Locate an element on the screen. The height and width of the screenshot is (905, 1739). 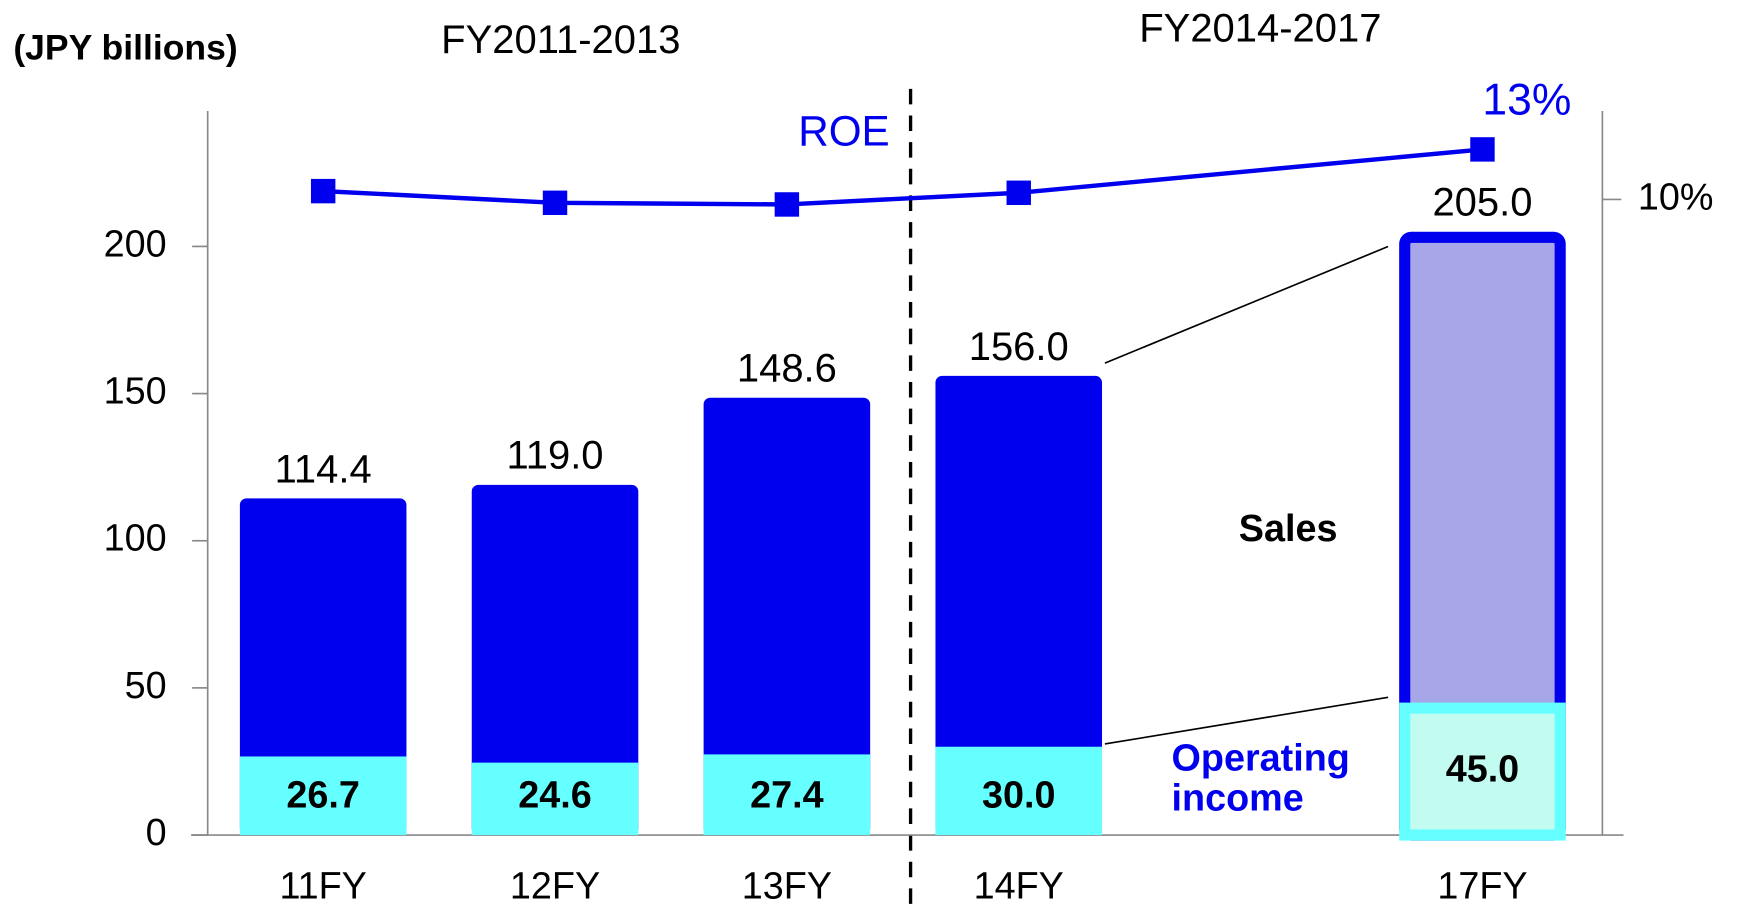
y-tick-label: 50 is located at coordinates (146, 685).